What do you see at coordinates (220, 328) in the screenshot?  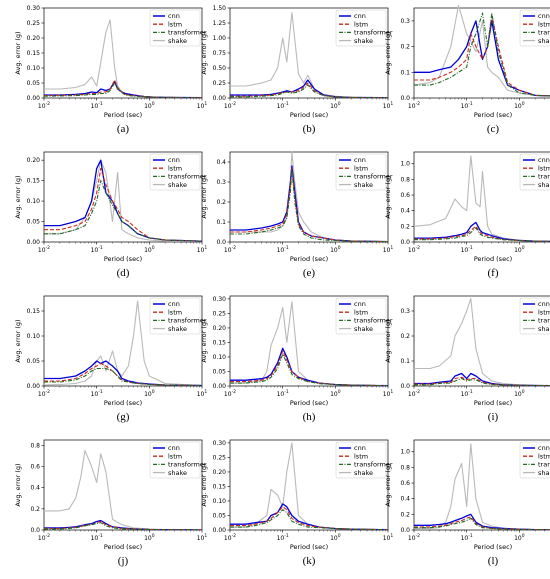 I see `panel-h-ytick-label: 0.20` at bounding box center [220, 328].